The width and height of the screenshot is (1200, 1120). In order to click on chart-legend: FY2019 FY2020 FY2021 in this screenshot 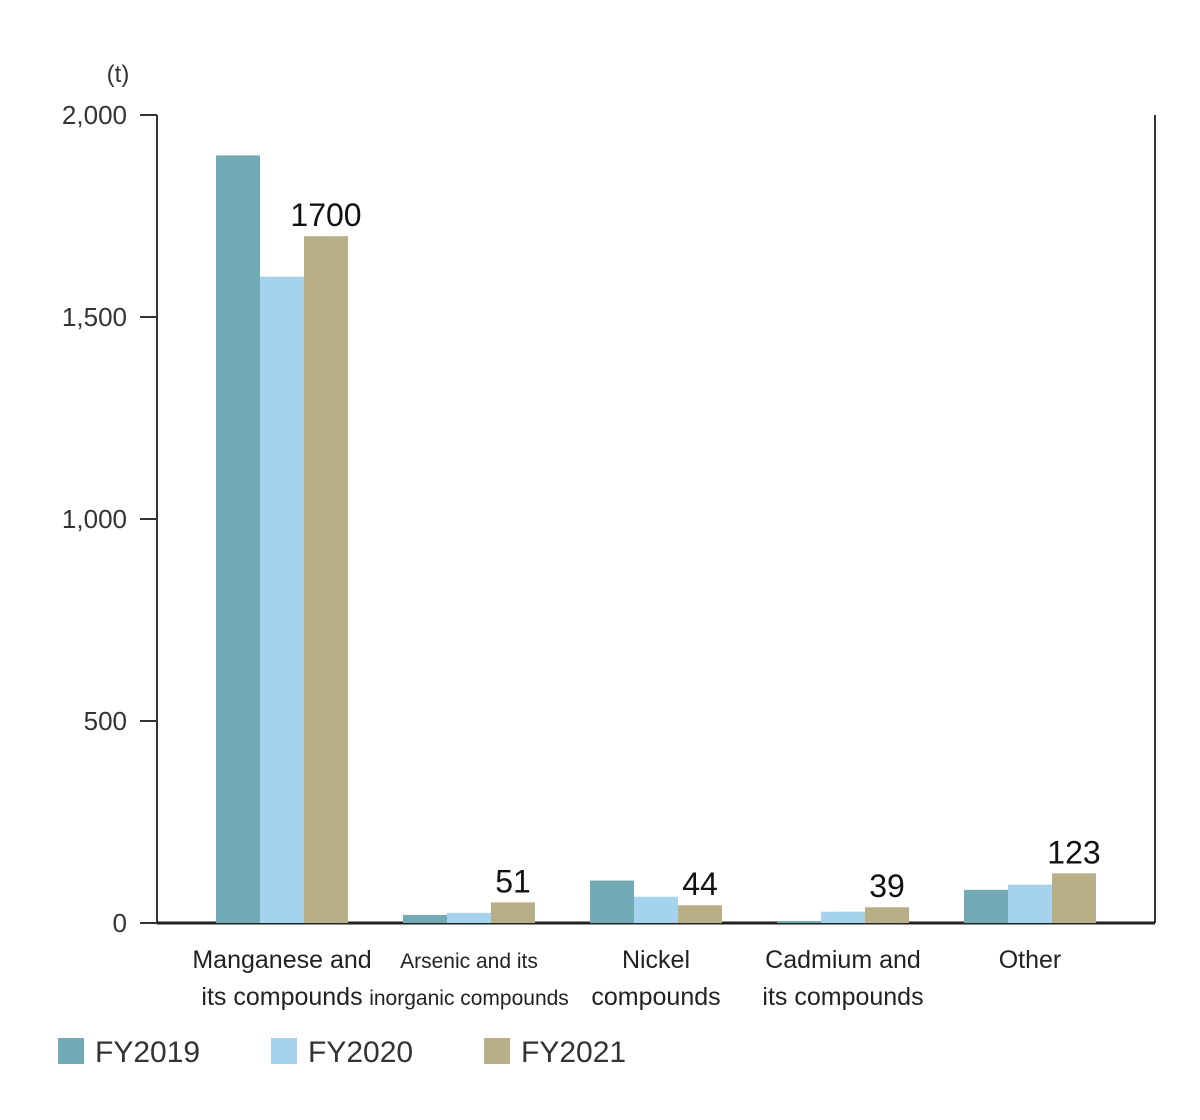, I will do `click(342, 1052)`.